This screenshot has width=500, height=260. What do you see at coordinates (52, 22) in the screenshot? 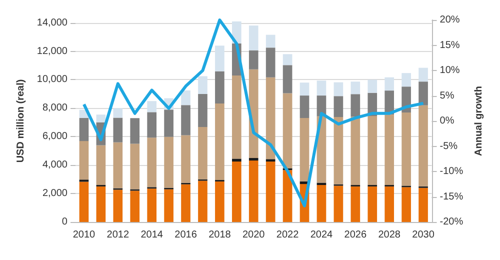
I see `y-tick-label: 14,000` at bounding box center [52, 22].